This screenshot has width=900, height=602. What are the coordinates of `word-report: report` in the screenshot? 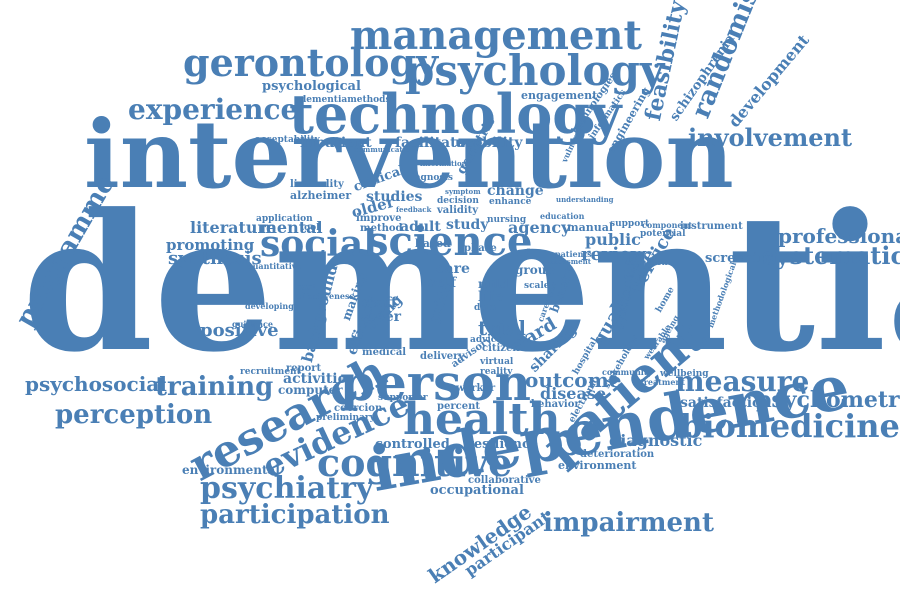 It's located at (304, 368).